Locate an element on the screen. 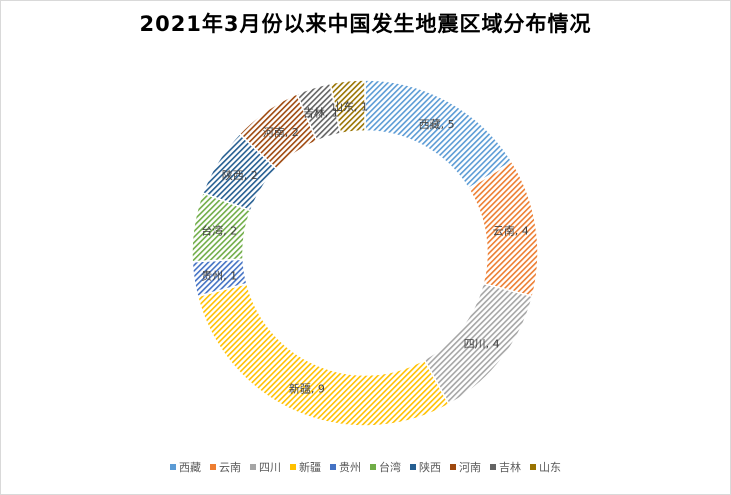 The image size is (731, 495). data-label-2: 云南, 4 is located at coordinates (511, 231).